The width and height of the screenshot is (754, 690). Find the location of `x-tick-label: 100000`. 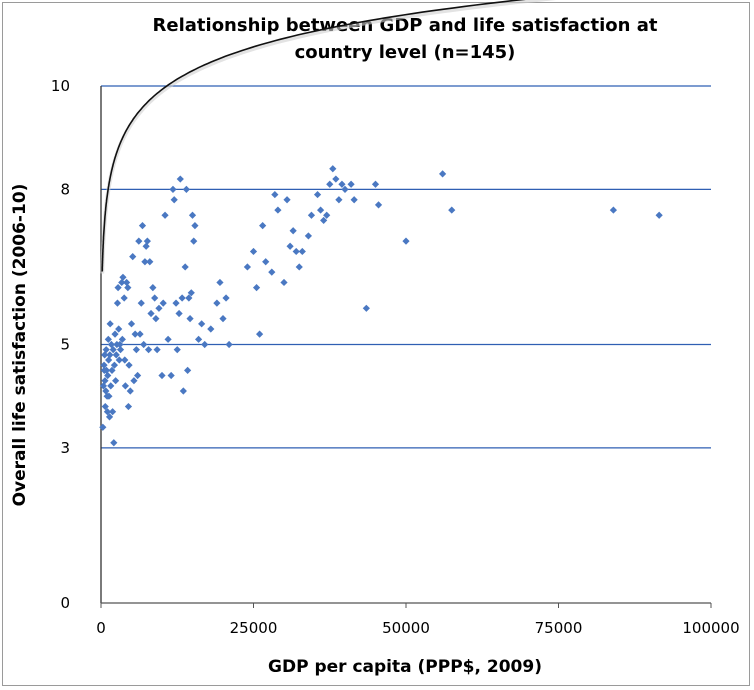

x-tick-label: 100000 is located at coordinates (710, 628).